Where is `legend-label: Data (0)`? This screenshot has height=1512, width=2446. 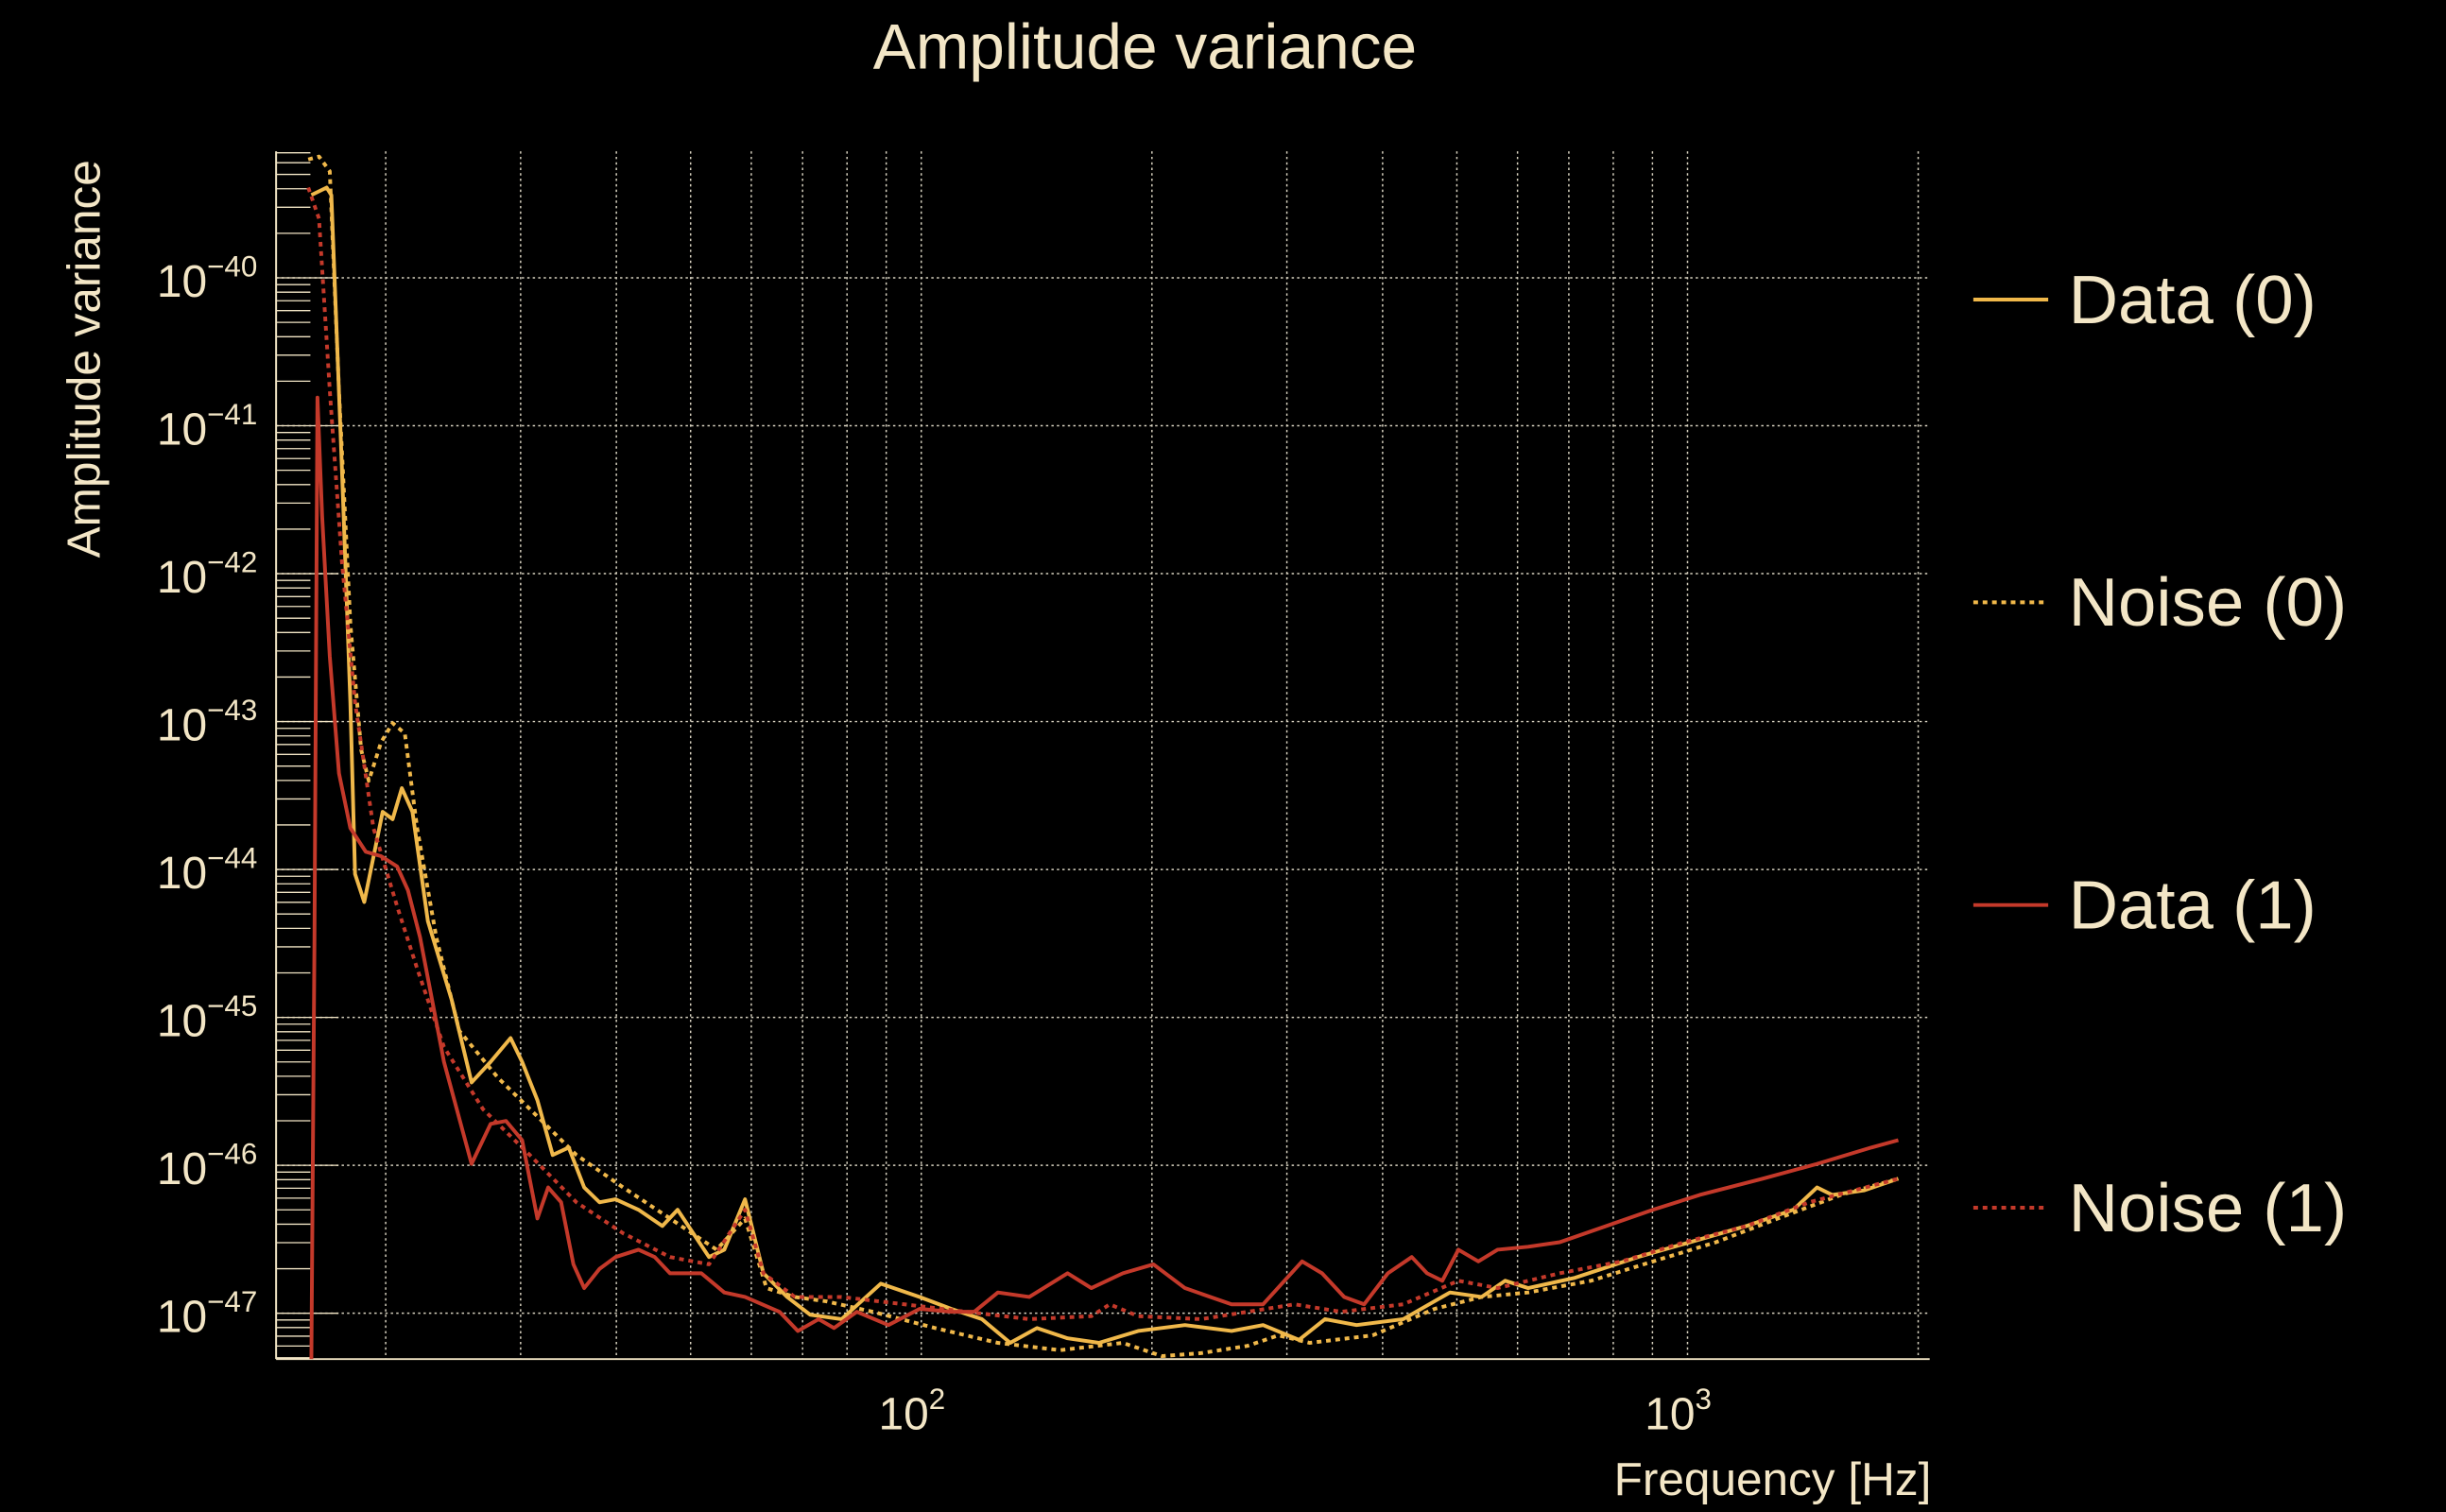 legend-label: Data (0) is located at coordinates (2193, 300).